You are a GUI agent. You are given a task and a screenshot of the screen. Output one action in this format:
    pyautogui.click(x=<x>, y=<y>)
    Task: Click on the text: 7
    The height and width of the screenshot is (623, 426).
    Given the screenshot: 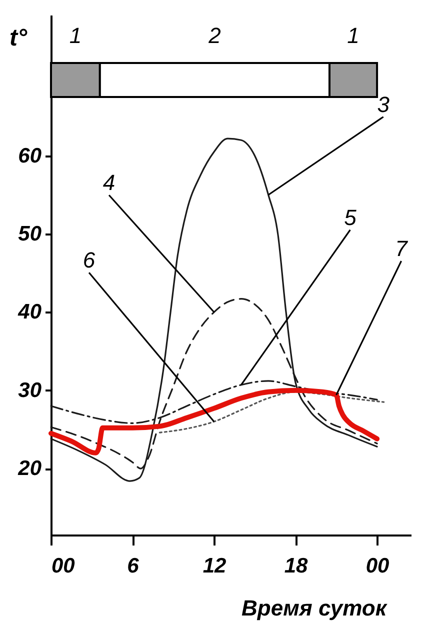 What is the action you would take?
    pyautogui.click(x=401, y=249)
    